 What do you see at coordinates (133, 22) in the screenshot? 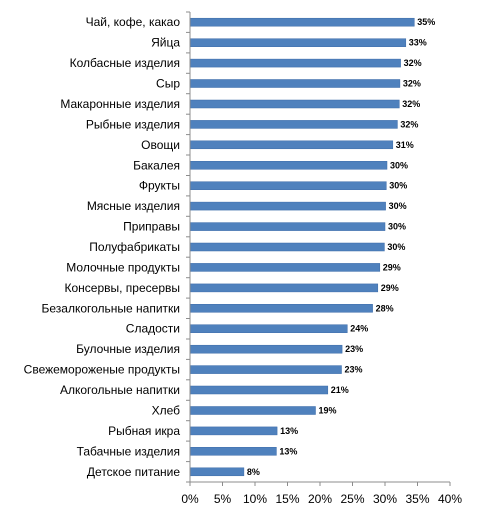
I see `category-label: Чай, кофе, какао` at bounding box center [133, 22].